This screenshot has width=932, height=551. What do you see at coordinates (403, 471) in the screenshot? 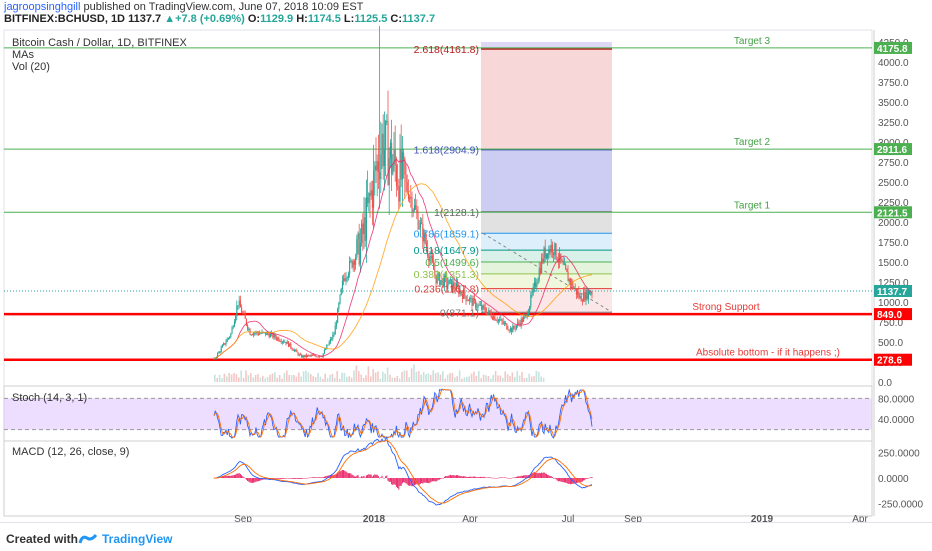
I see `macd-line` at bounding box center [403, 471].